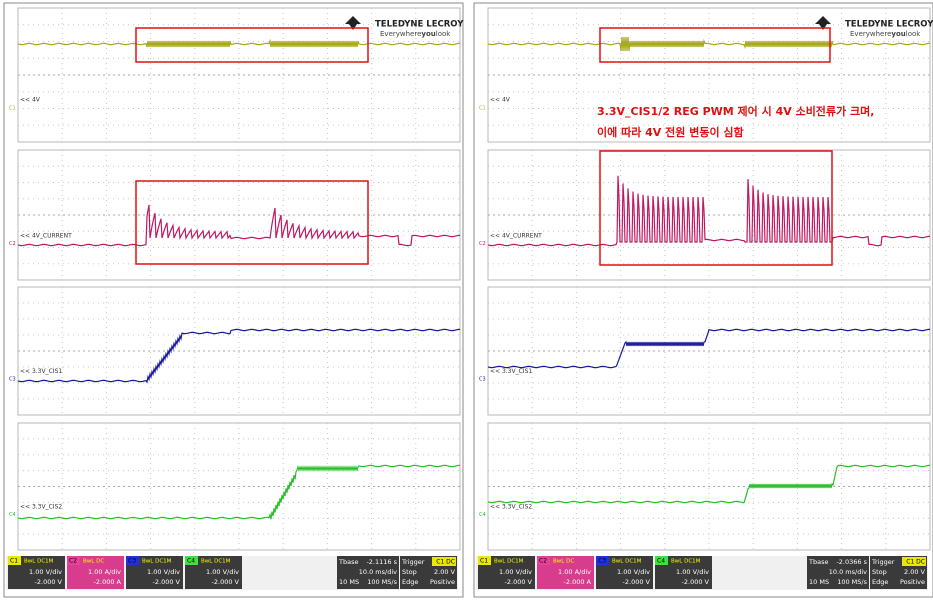 The image size is (933, 603). I want to click on timebase-delay: -2.1116 s, so click(381, 562).